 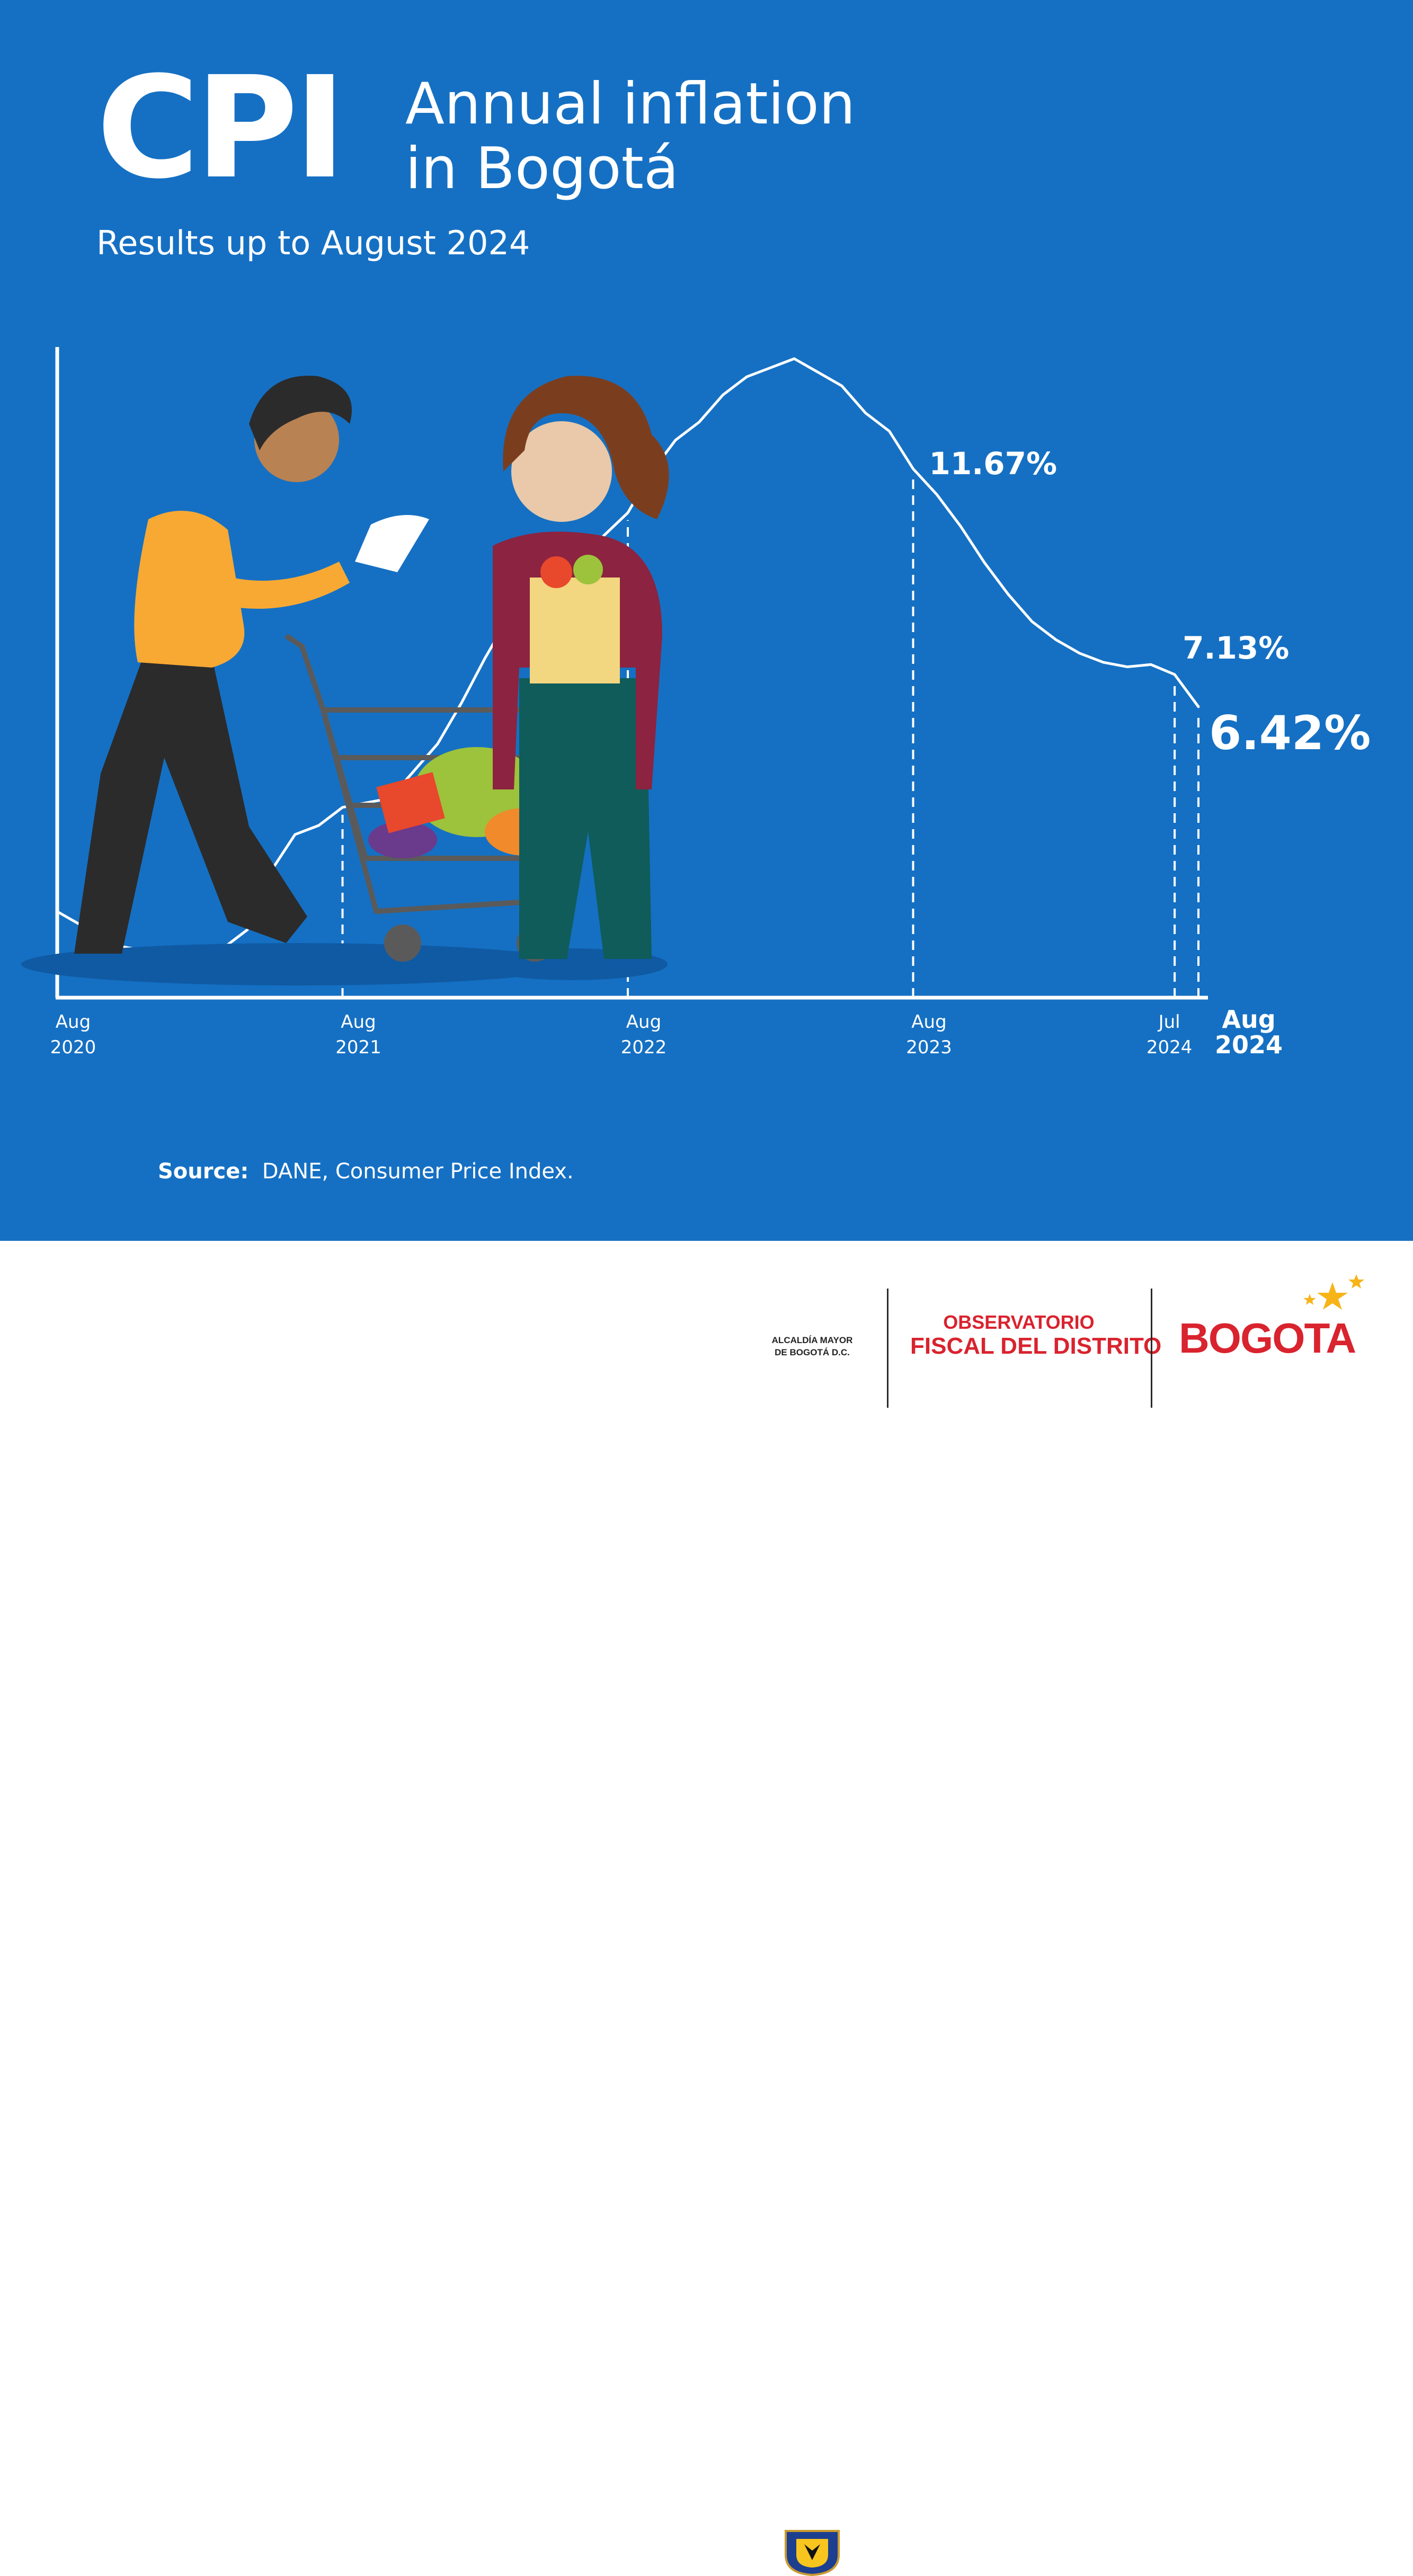 What do you see at coordinates (812, 1340) in the screenshot?
I see `alcaldia-line-1: ALCALDÍA MAYOR` at bounding box center [812, 1340].